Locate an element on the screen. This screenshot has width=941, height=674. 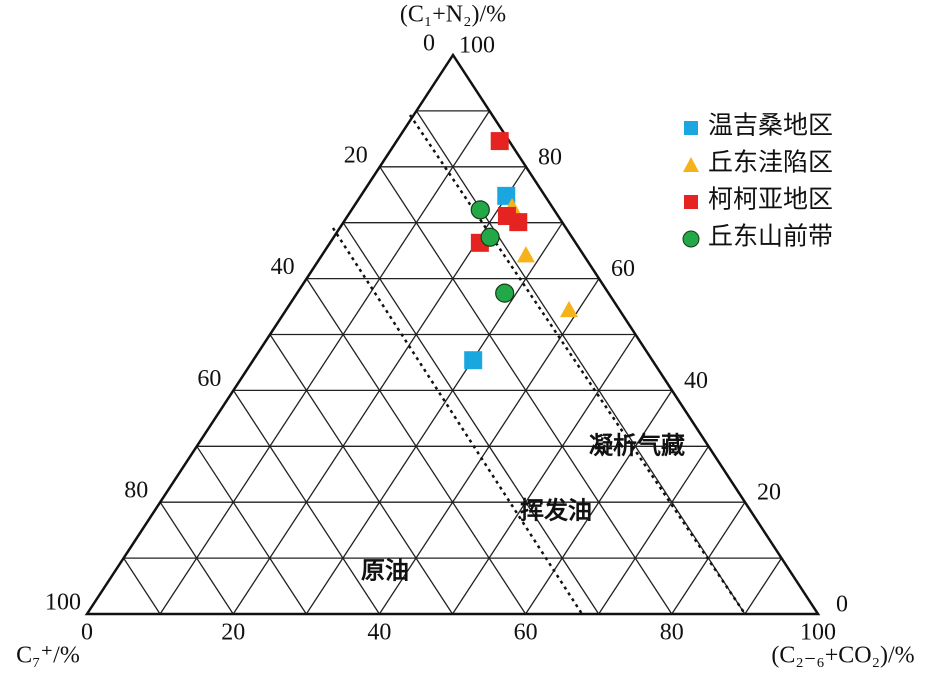
region-label: 原油 is located at coordinates (385, 571).